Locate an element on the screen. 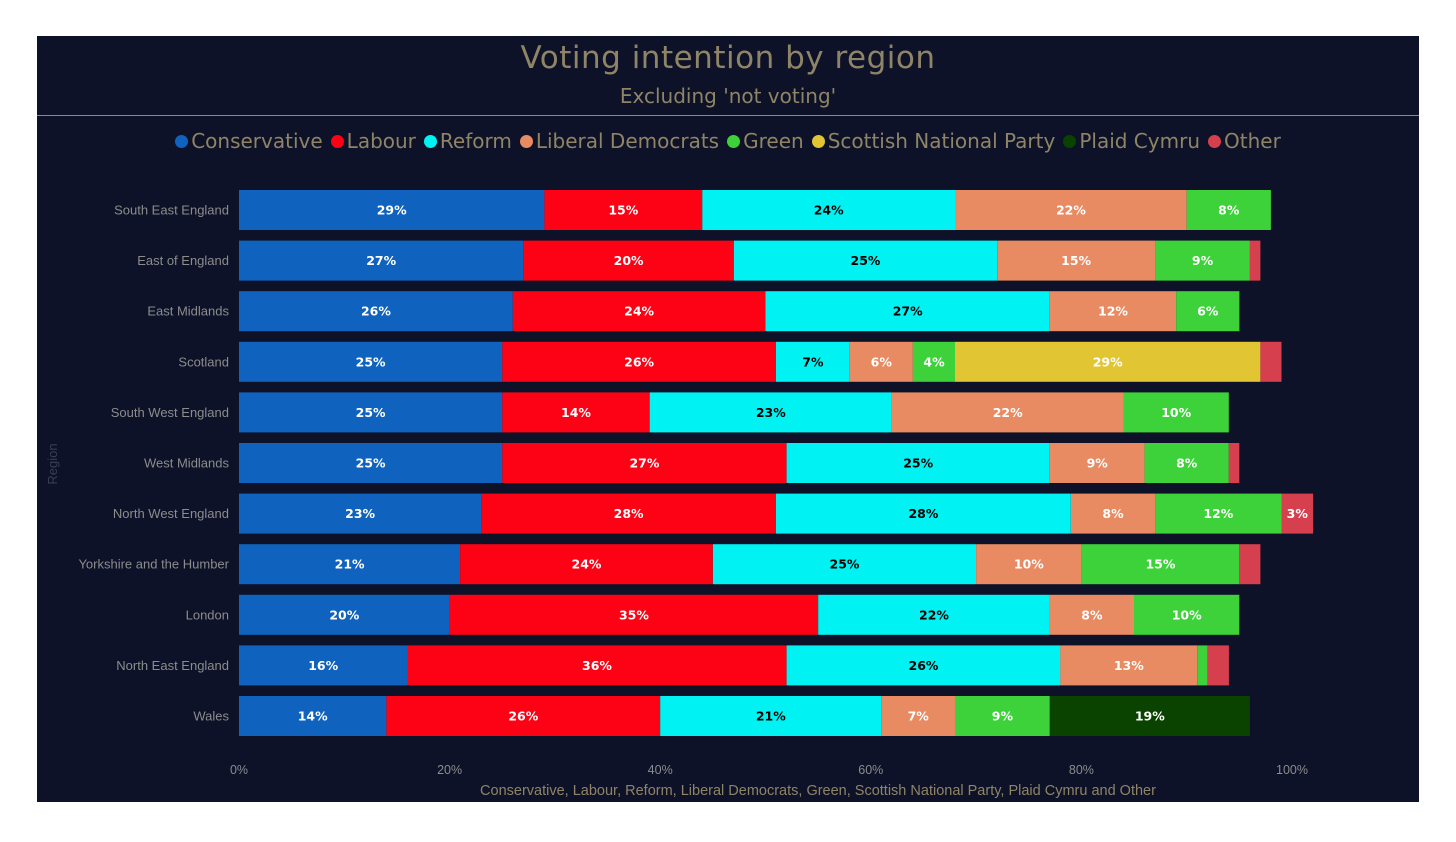 This screenshot has height=842, width=1456. legend-item: Conservative is located at coordinates (249, 141).